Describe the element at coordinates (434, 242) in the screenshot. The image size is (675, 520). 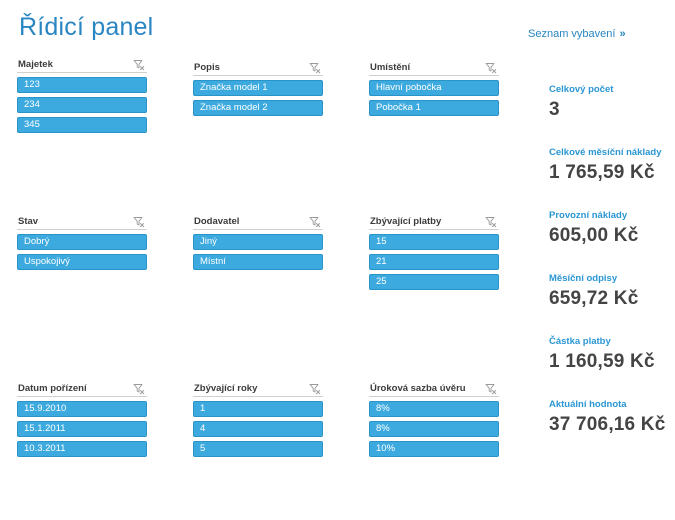
I see `slicer-item: 15` at that location.